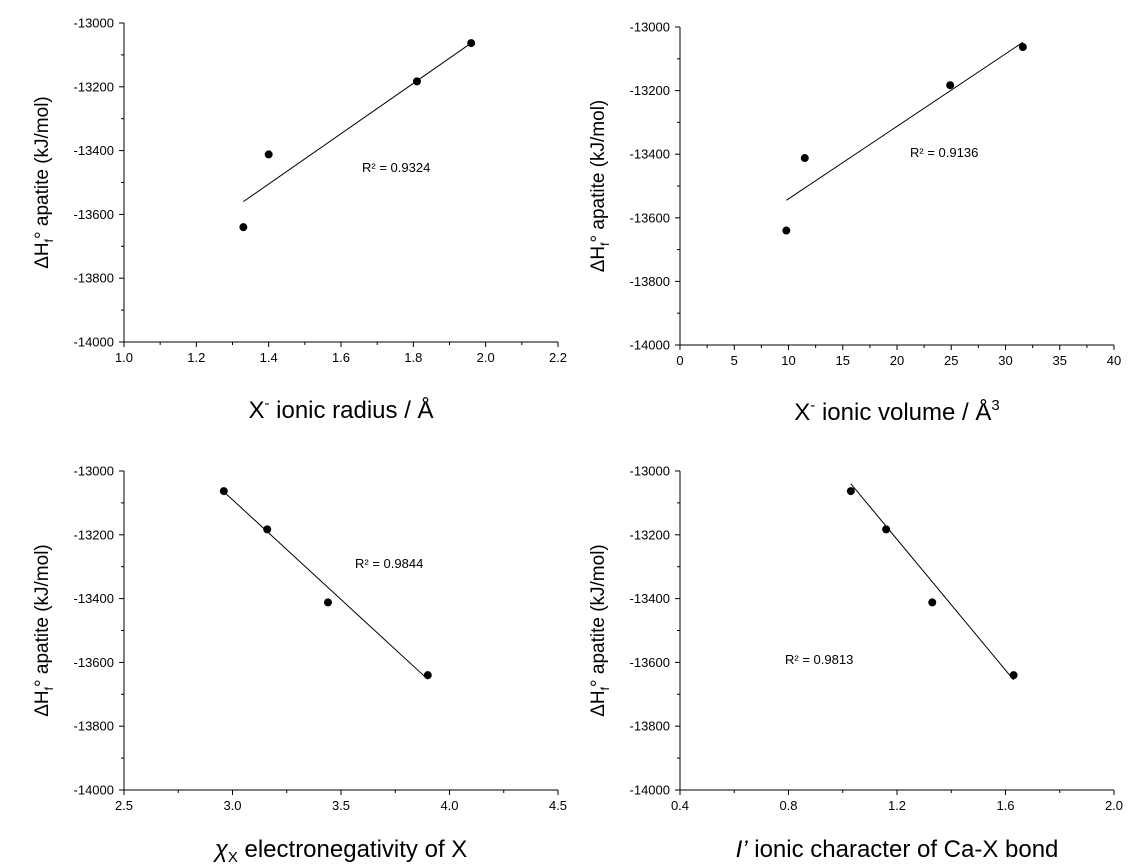  What do you see at coordinates (396, 167) in the screenshot?
I see `r-squared-label: R² = 0.9324` at bounding box center [396, 167].